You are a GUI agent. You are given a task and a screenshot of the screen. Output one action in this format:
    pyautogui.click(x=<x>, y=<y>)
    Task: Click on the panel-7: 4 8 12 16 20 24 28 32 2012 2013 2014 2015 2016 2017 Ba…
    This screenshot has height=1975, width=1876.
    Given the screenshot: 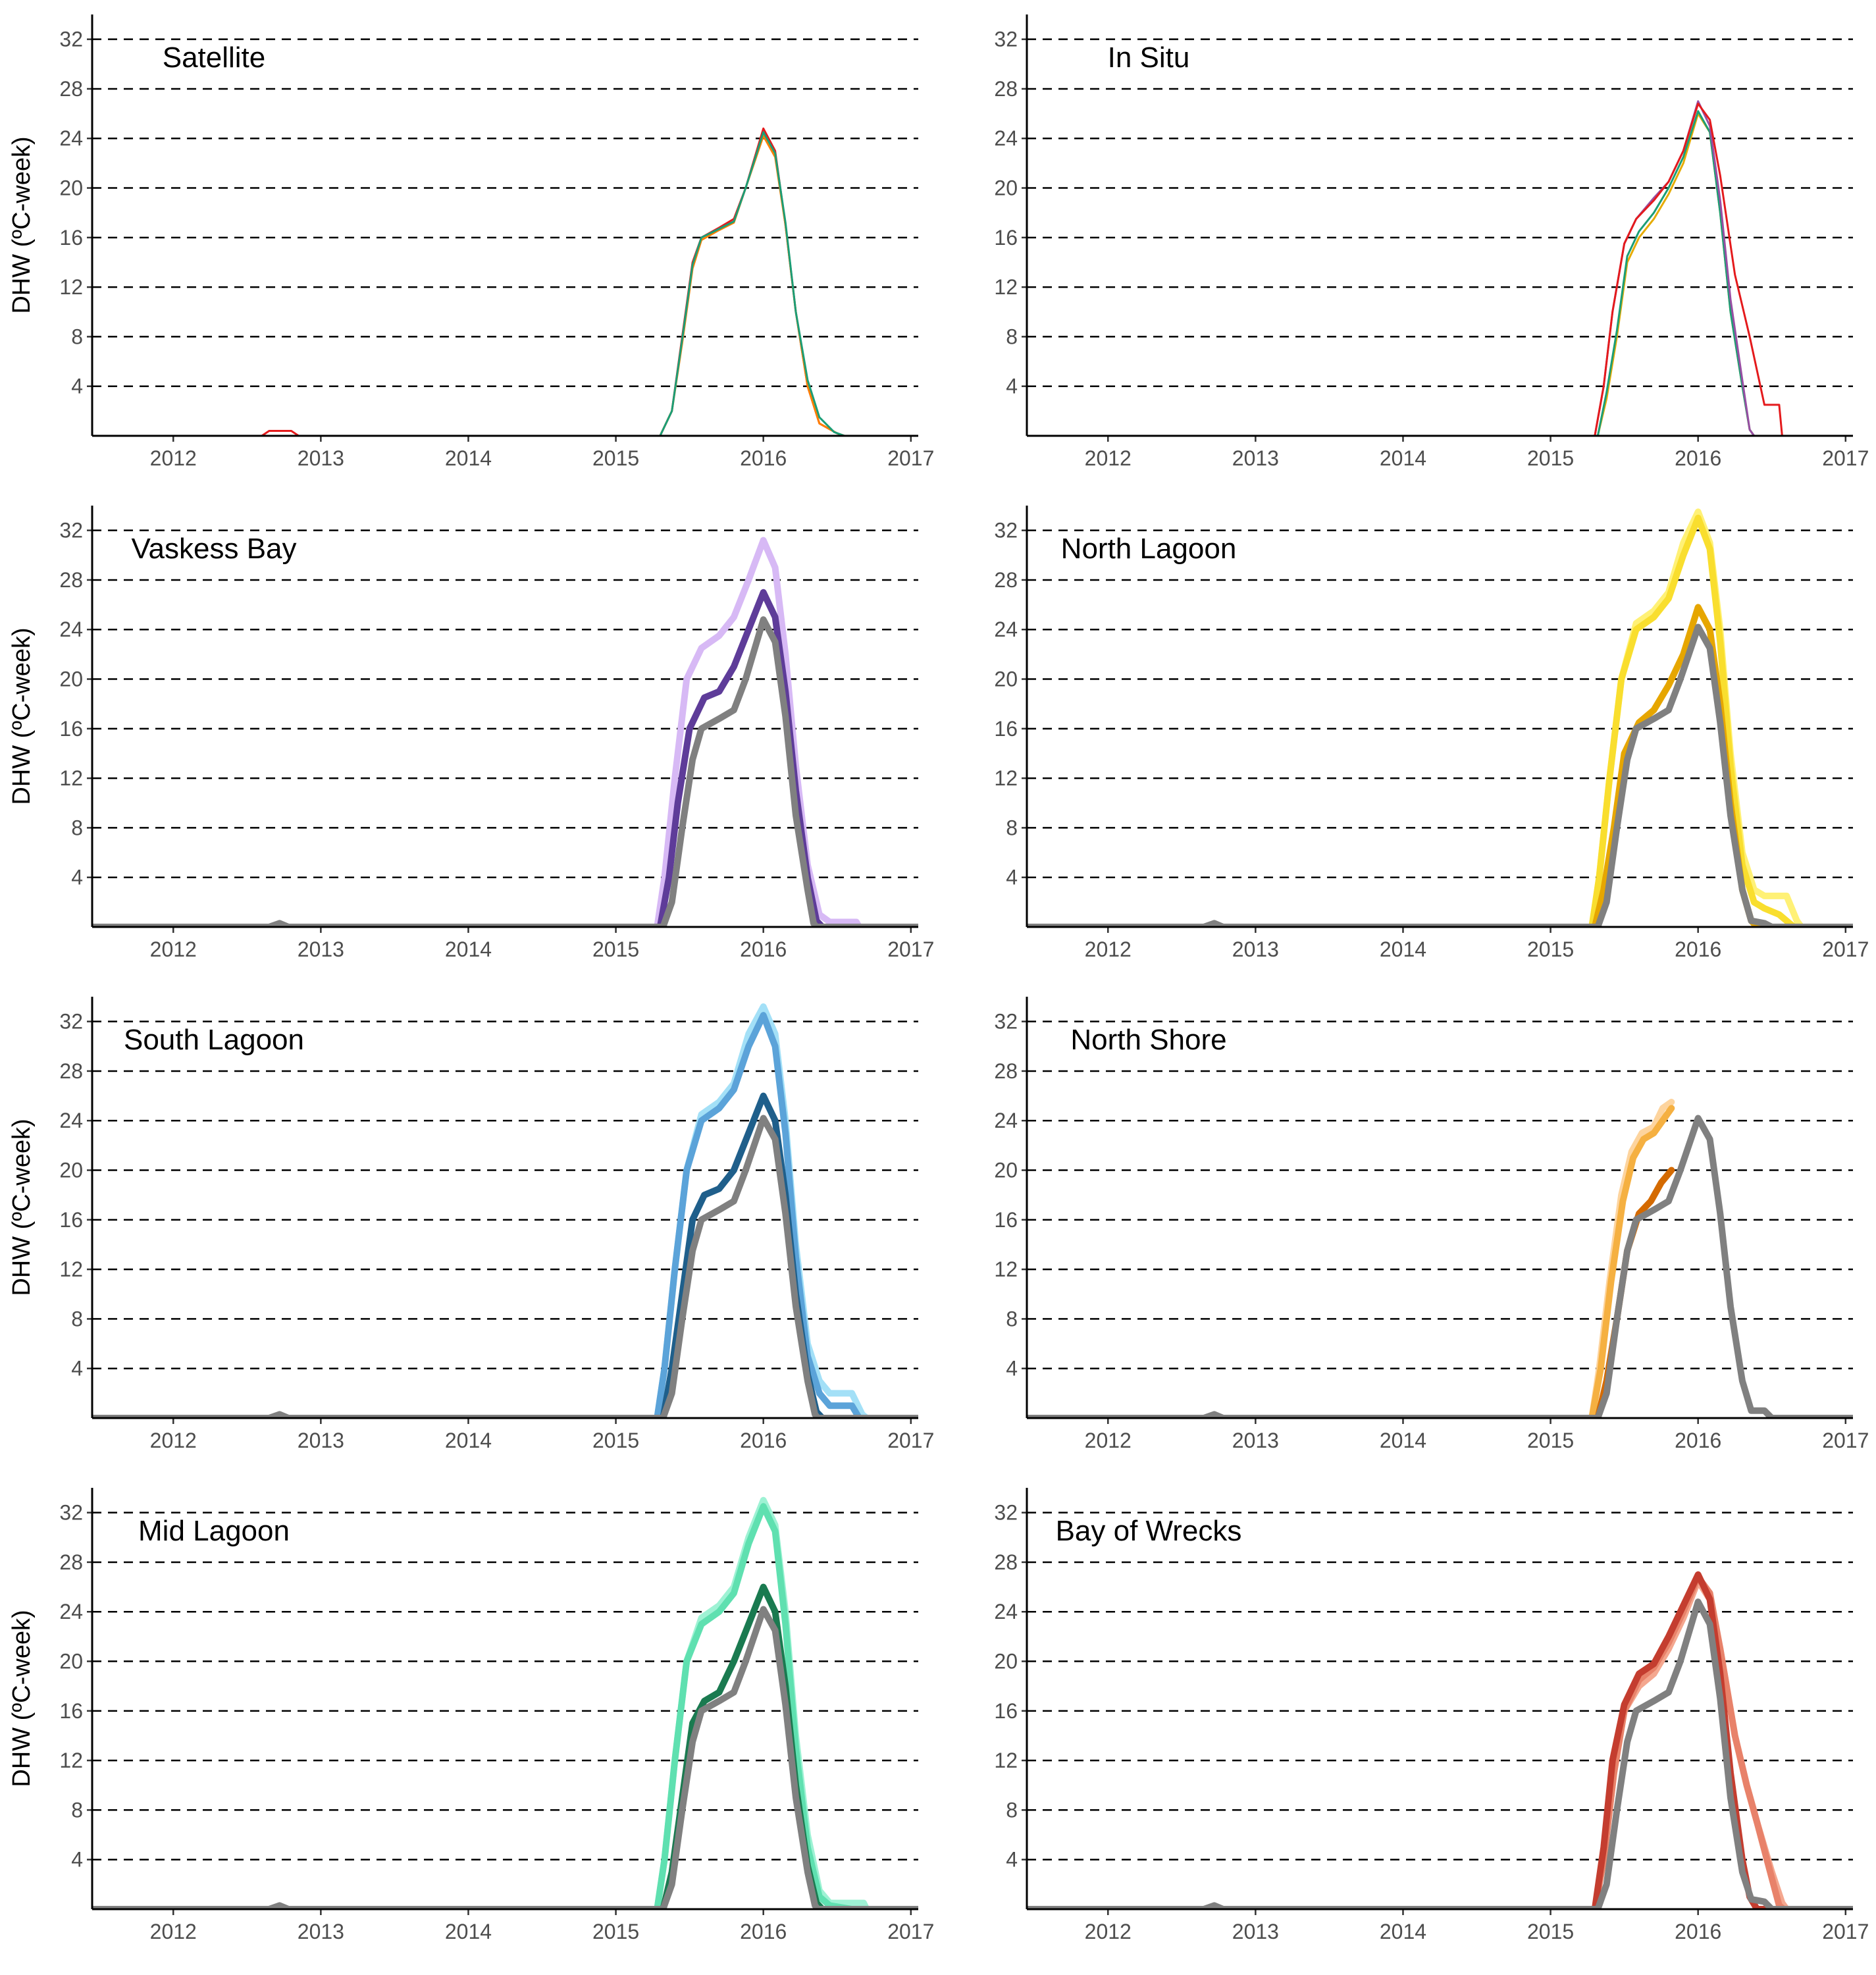 What is the action you would take?
    pyautogui.click(x=1431, y=1716)
    